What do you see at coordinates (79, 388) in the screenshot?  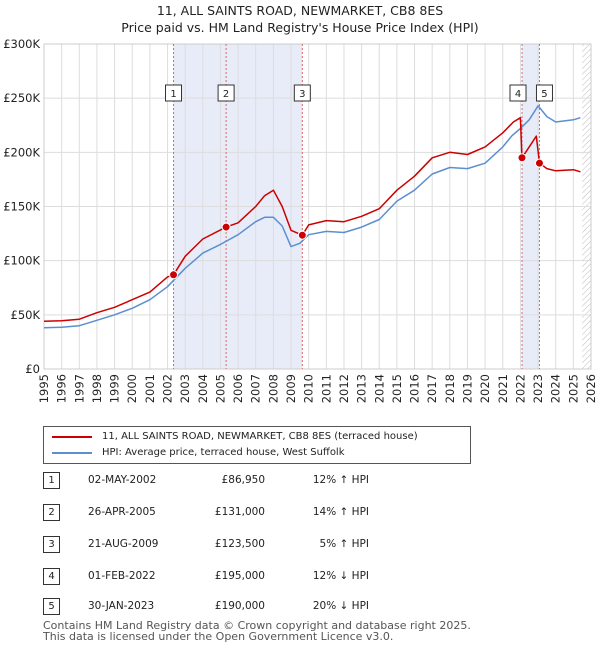 I see `x-tick-label: 1997` at bounding box center [79, 388].